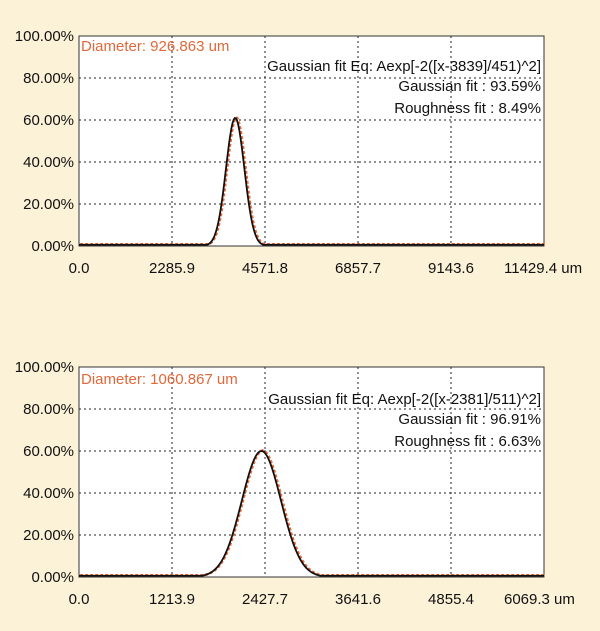  What do you see at coordinates (469, 419) in the screenshot?
I see `gaussian-fit-label: Gaussian fit : 96.91%` at bounding box center [469, 419].